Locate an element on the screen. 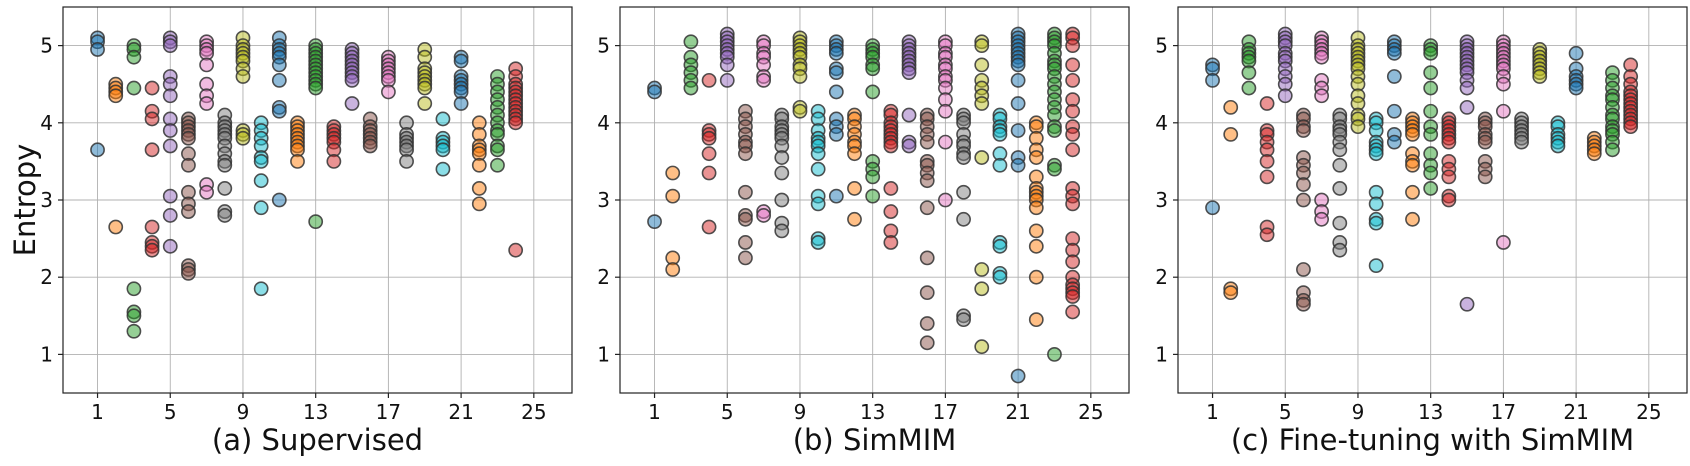 The height and width of the screenshot is (466, 1690). panel-title: (b) SimMIM is located at coordinates (875, 440).